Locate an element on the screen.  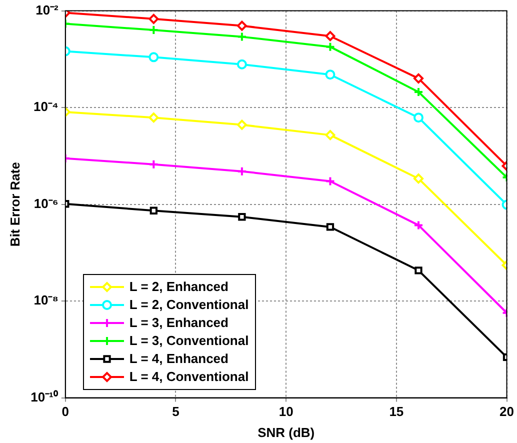
x-tick-label: 10 is located at coordinates (286, 412).